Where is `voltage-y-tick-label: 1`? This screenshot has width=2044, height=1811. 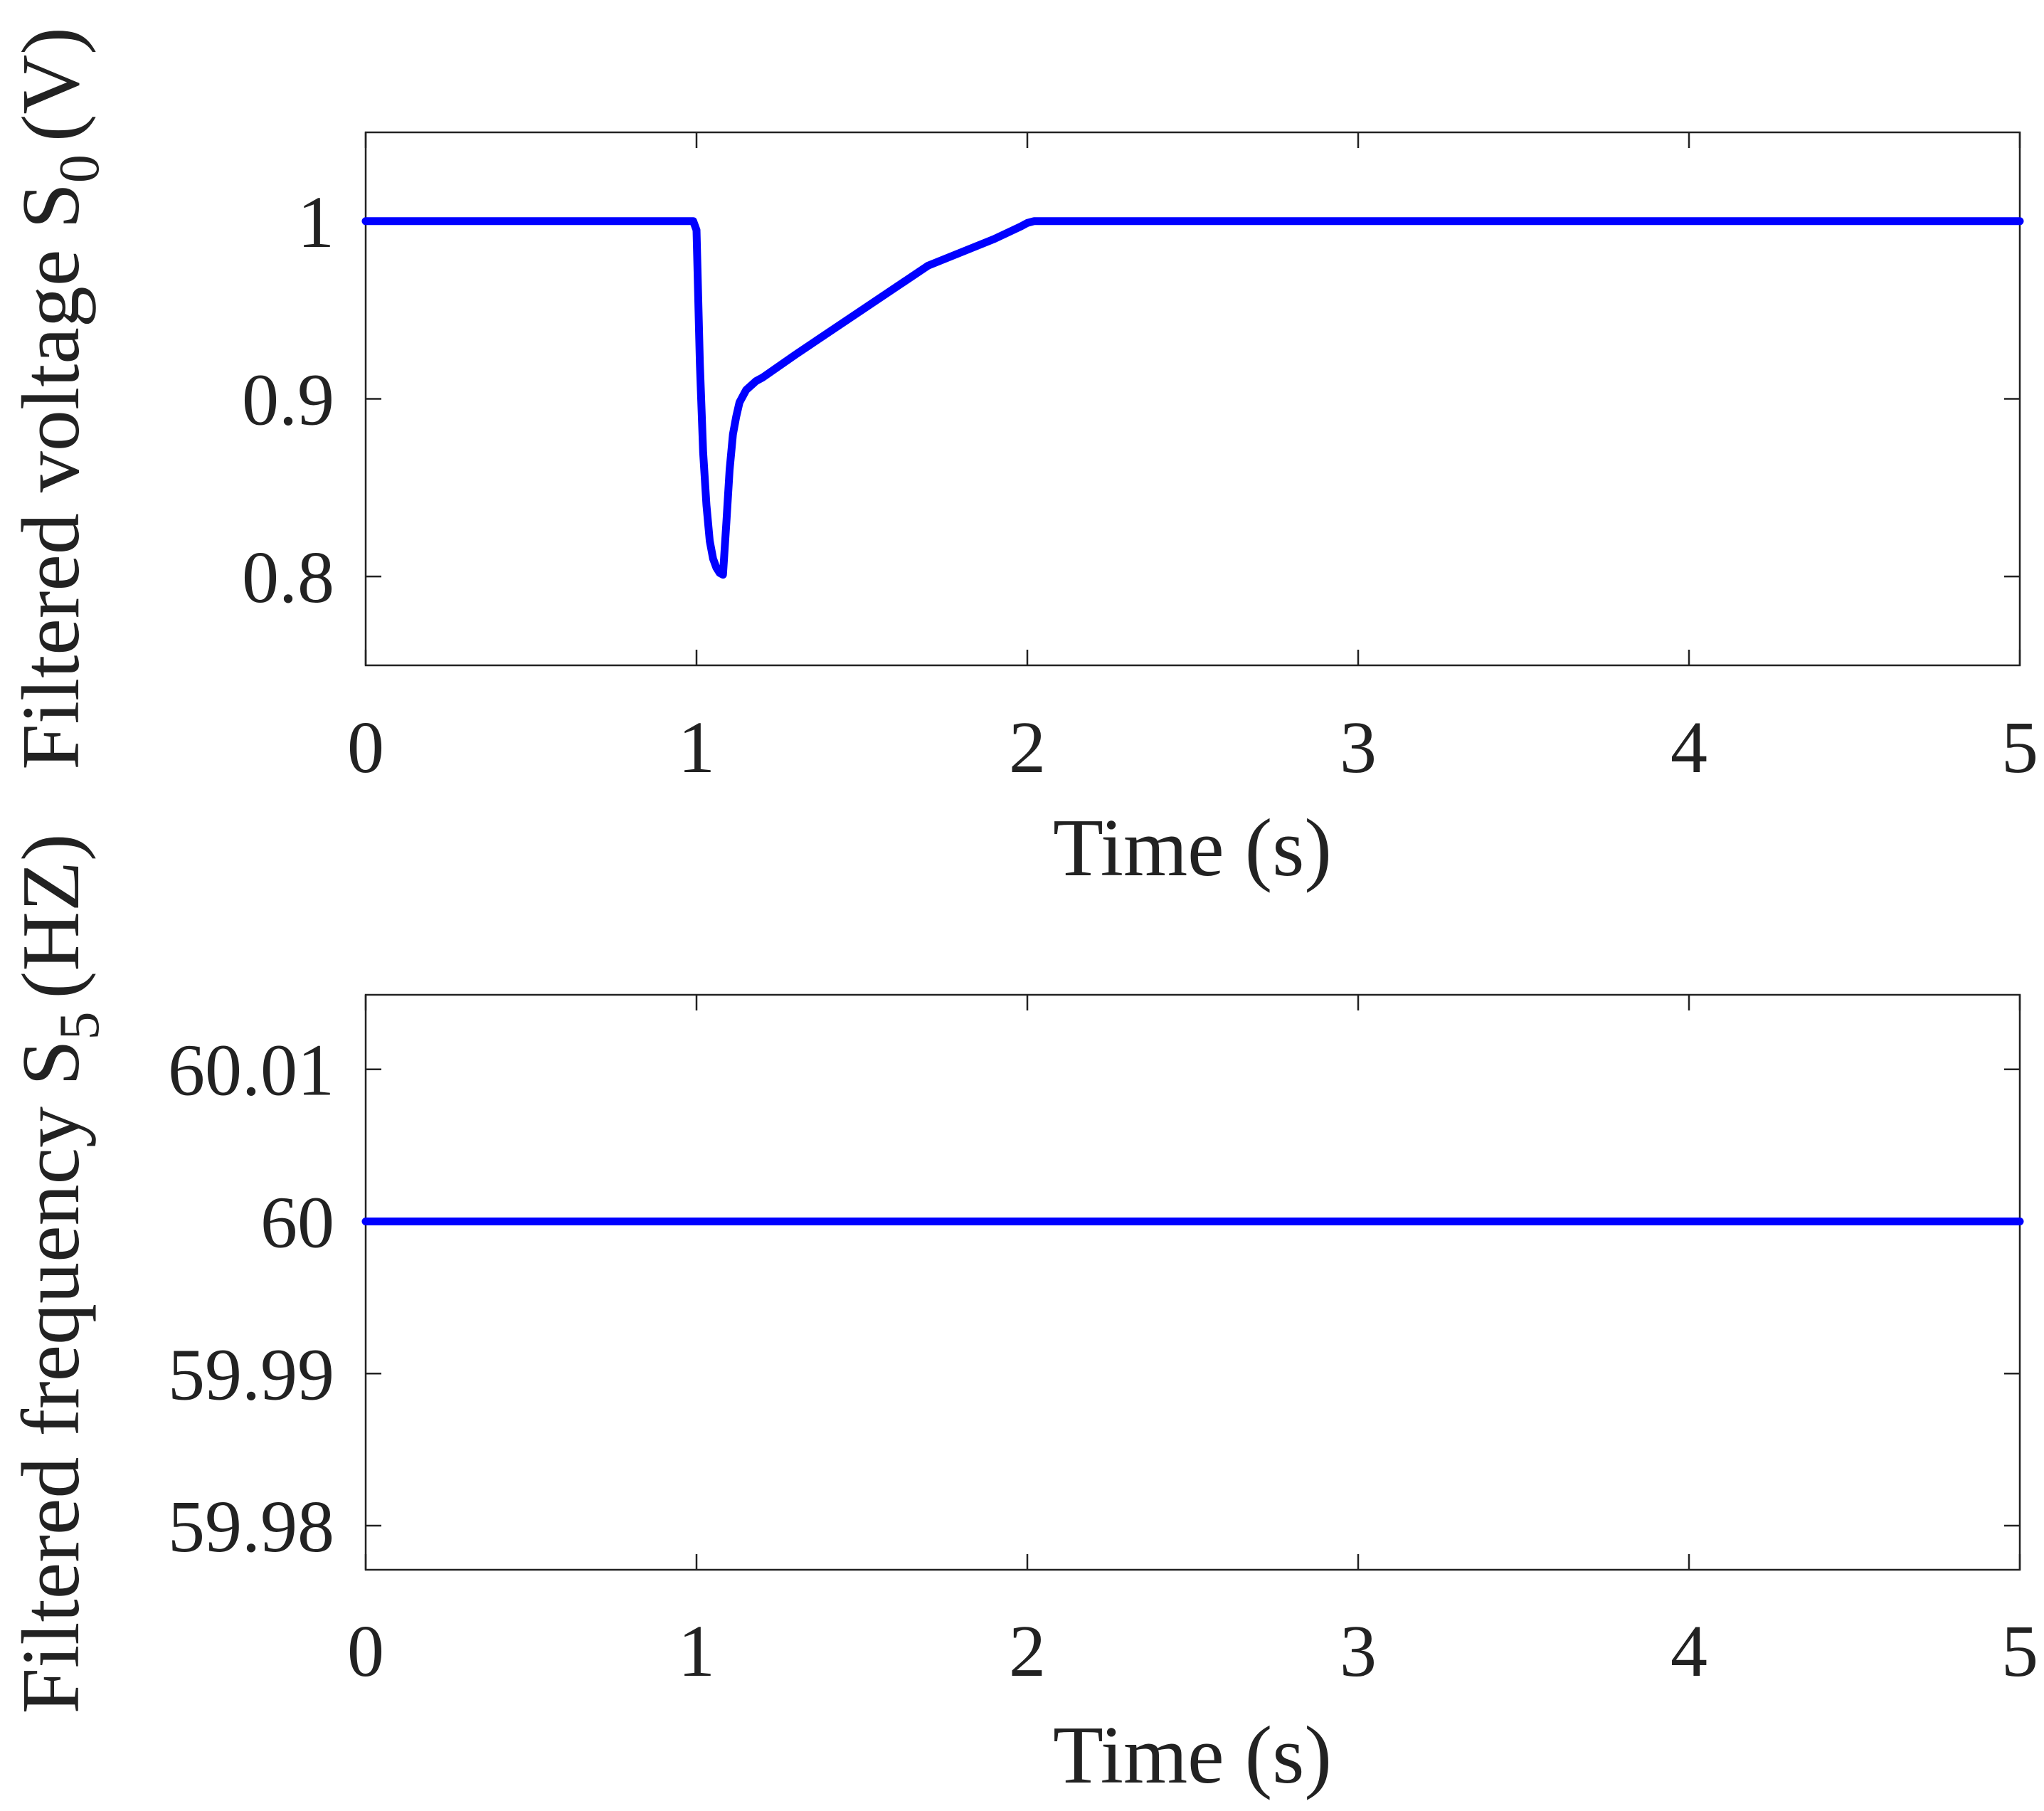 voltage-y-tick-label: 1 is located at coordinates (315, 222).